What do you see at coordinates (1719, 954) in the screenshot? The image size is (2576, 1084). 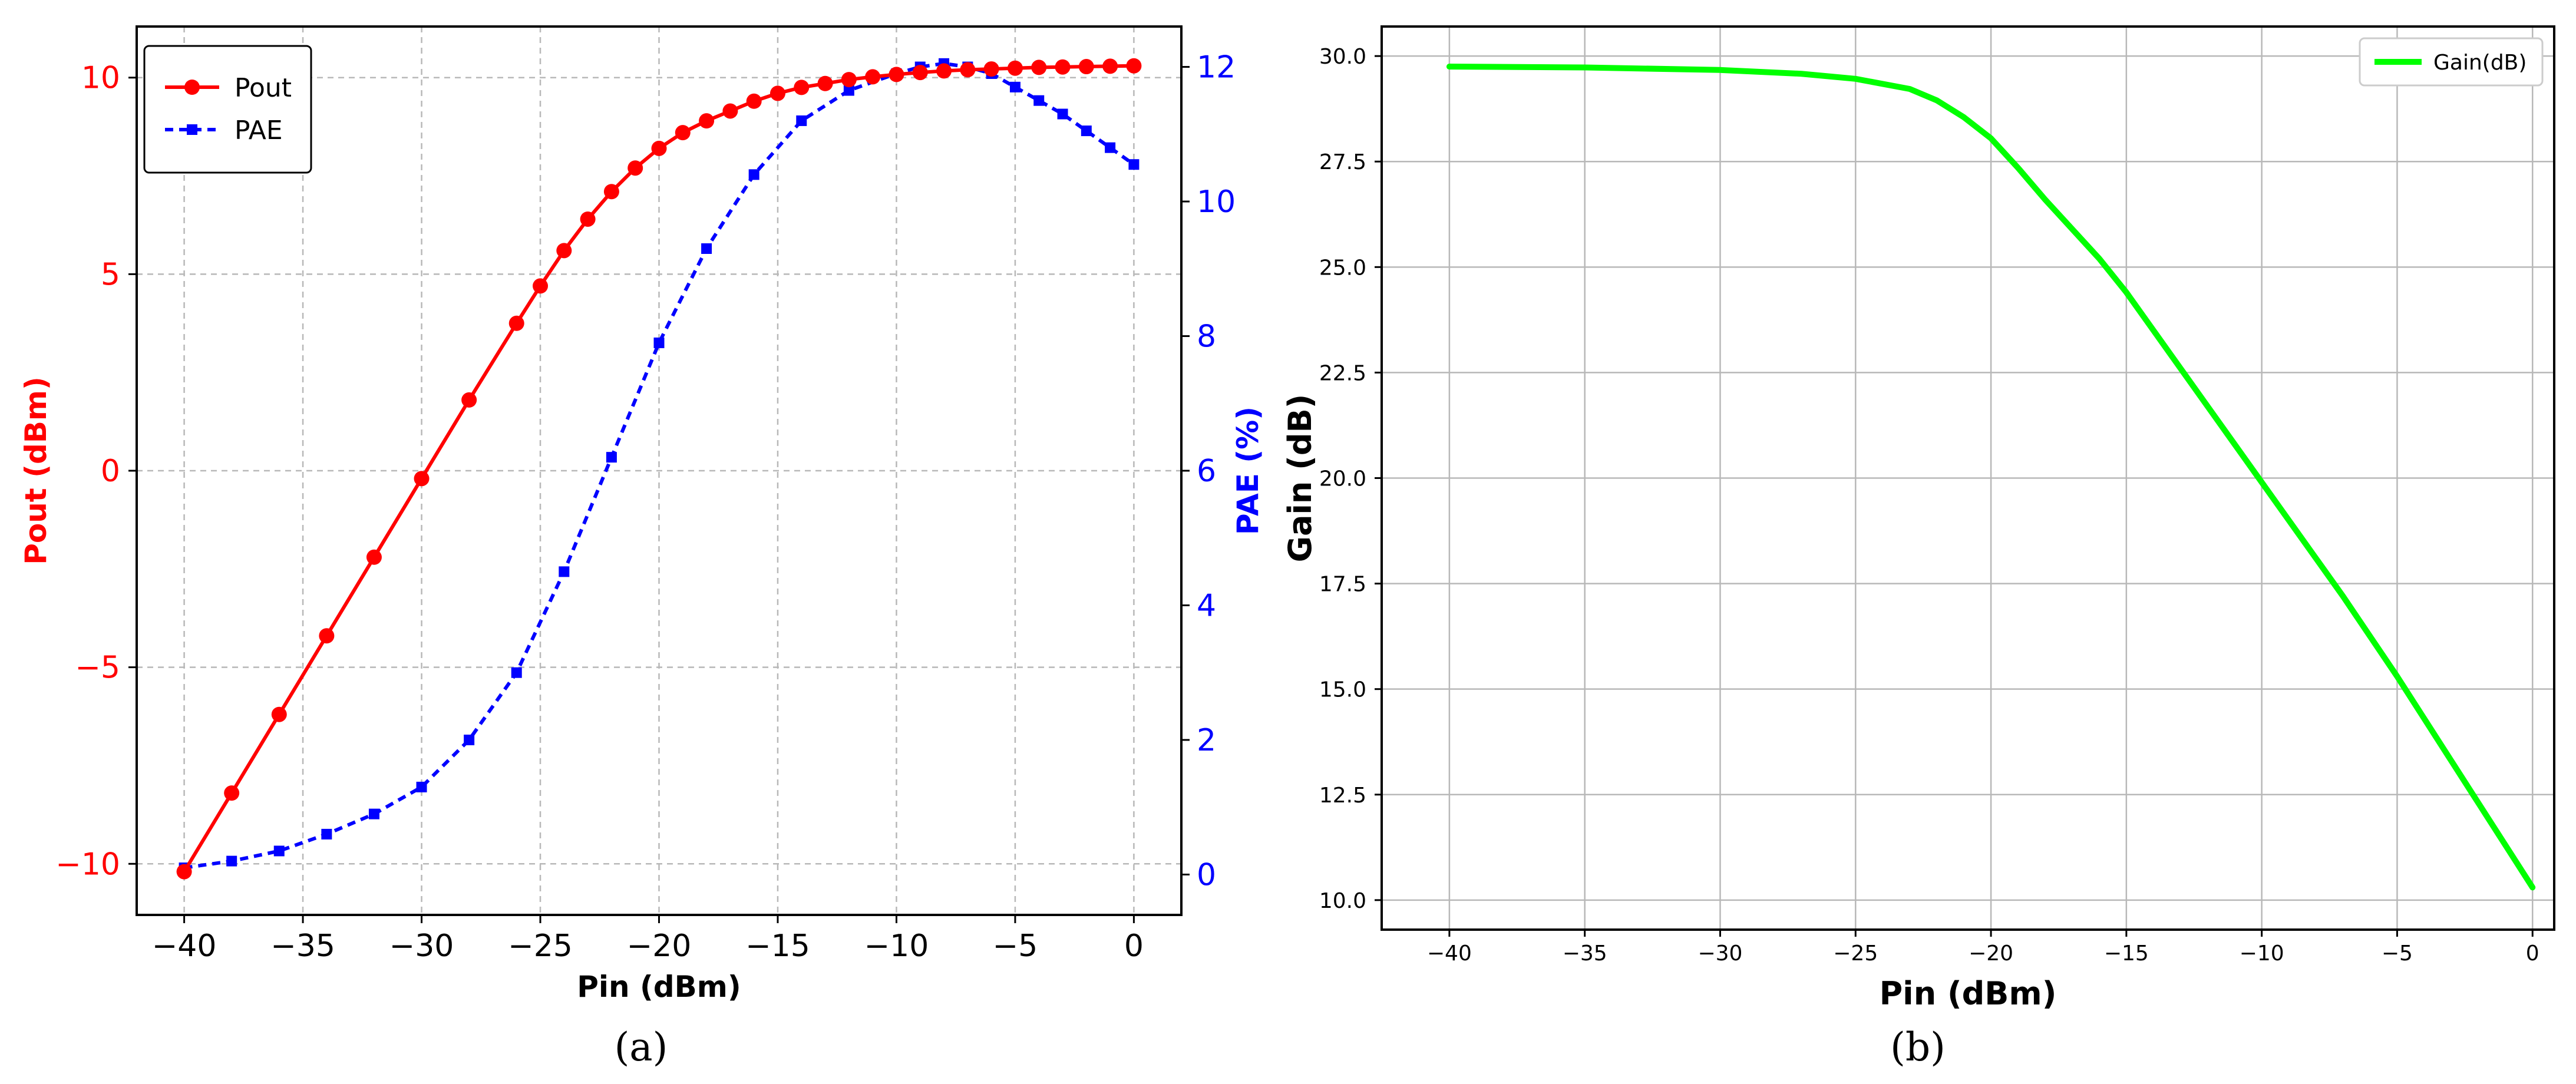 I see `panel-b-x-tick-label: −30` at bounding box center [1719, 954].